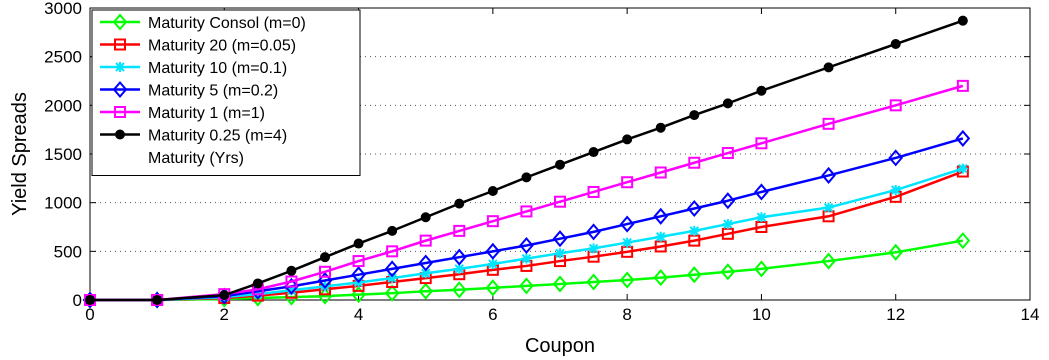  I want to click on legend-item: Maturity 5 (m=0.2), so click(189, 90).